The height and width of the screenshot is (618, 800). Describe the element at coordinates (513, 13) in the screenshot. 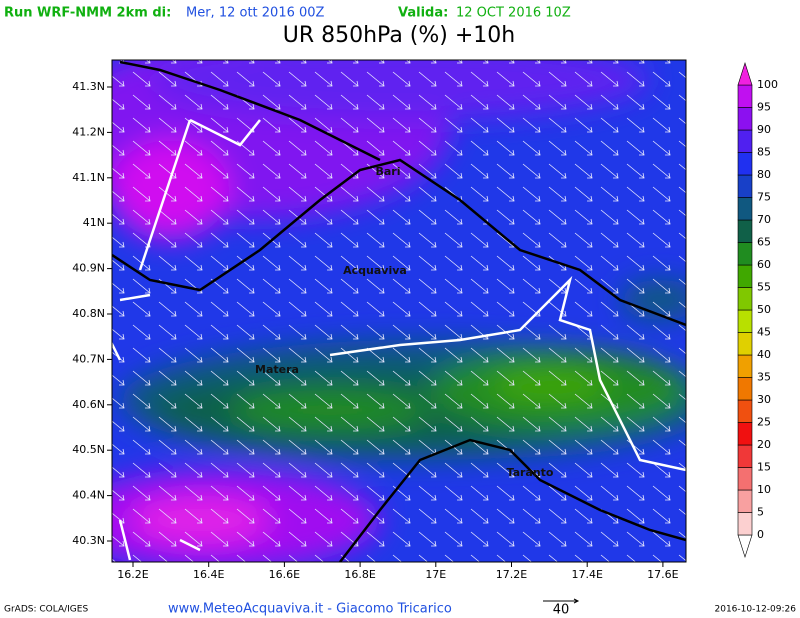

I see `valid-date: 12 OCT 2016 10Z` at that location.